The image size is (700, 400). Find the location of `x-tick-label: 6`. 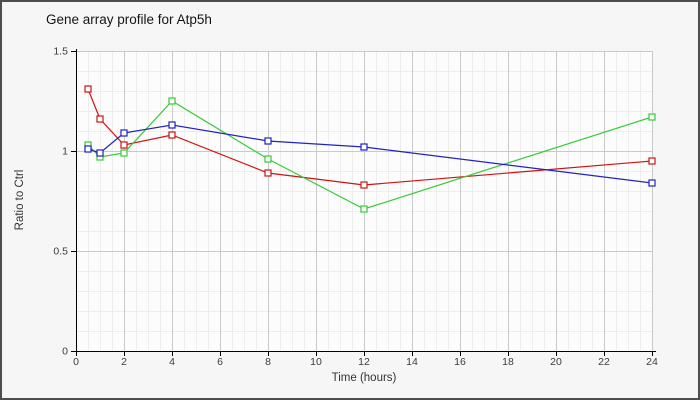

x-tick-label: 6 is located at coordinates (220, 362).